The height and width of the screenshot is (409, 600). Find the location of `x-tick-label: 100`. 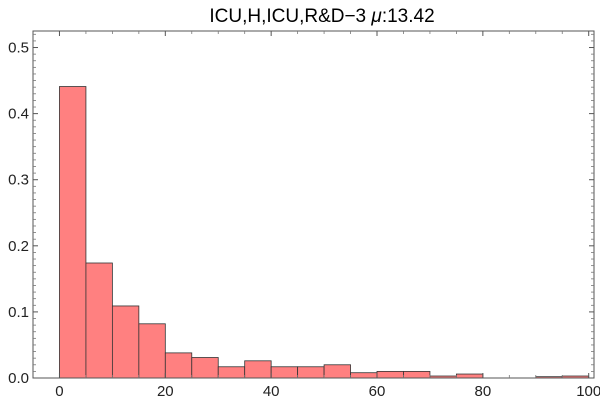

x-tick-label: 100 is located at coordinates (588, 391).